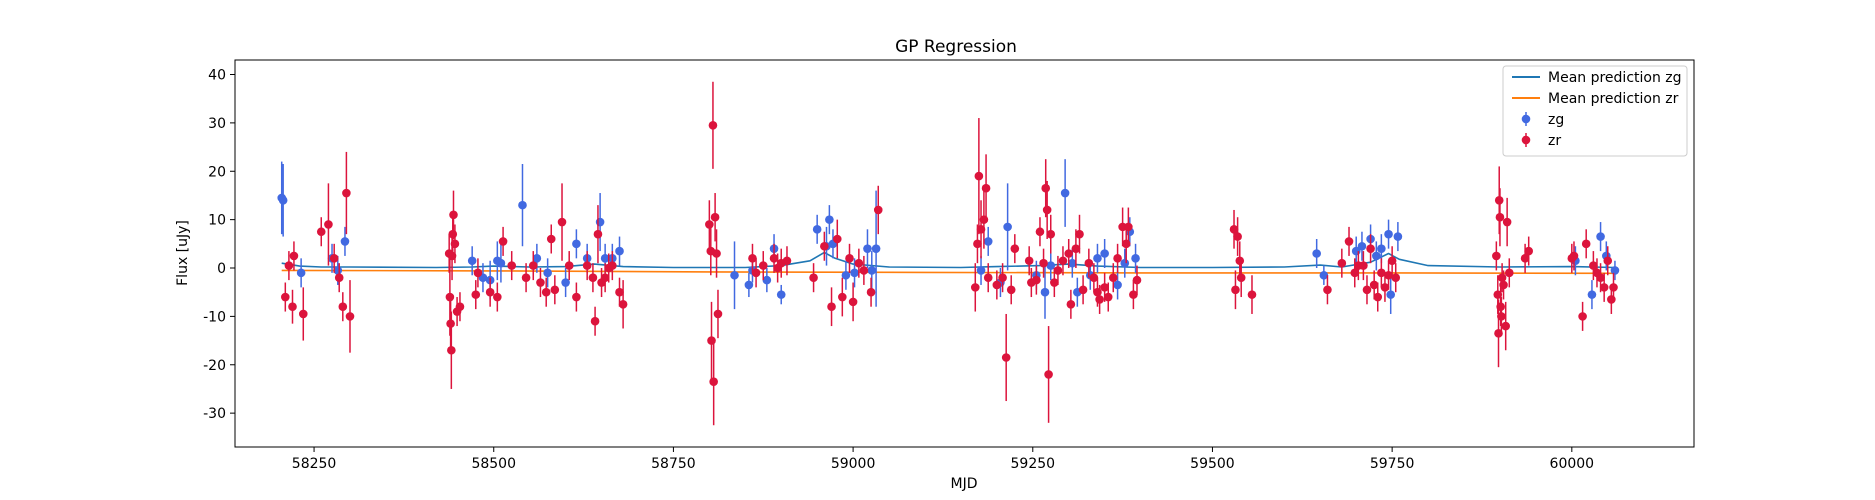  Describe the element at coordinates (1613, 99) in the screenshot. I see `legend-label: Mean prediction zr` at that location.